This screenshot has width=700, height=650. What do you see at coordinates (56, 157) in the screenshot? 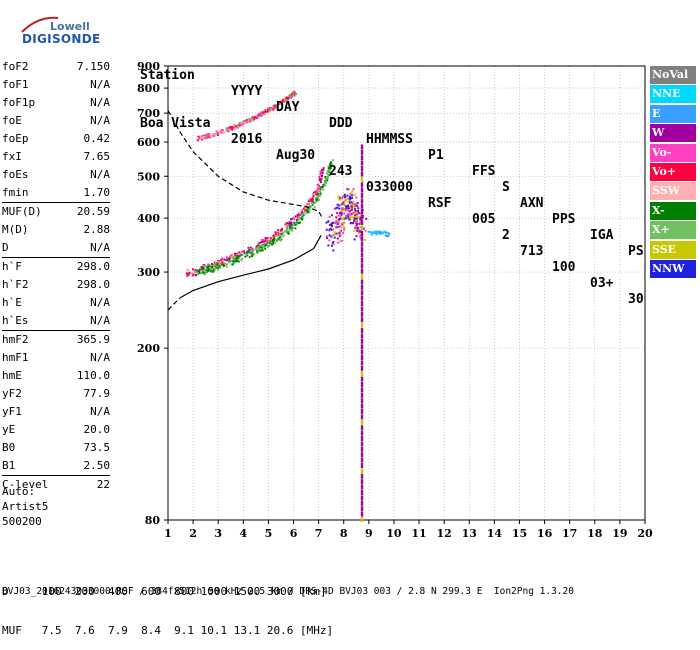
I see `parameter-row: fxI 7.65` at bounding box center [56, 157].